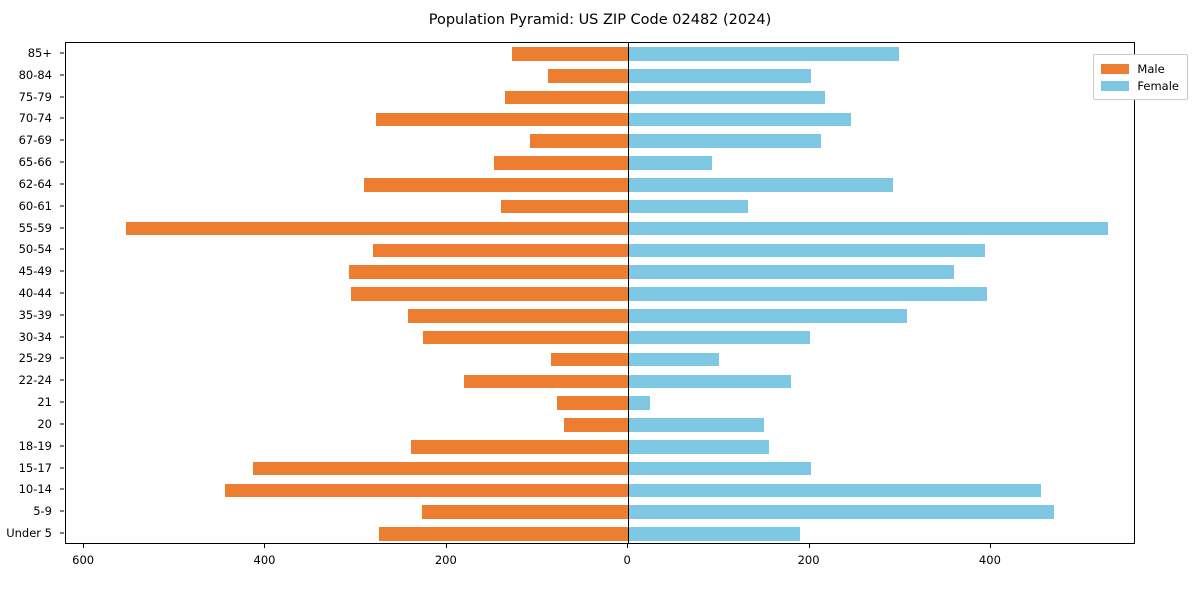  I want to click on legend-label: Male, so click(1151, 68).